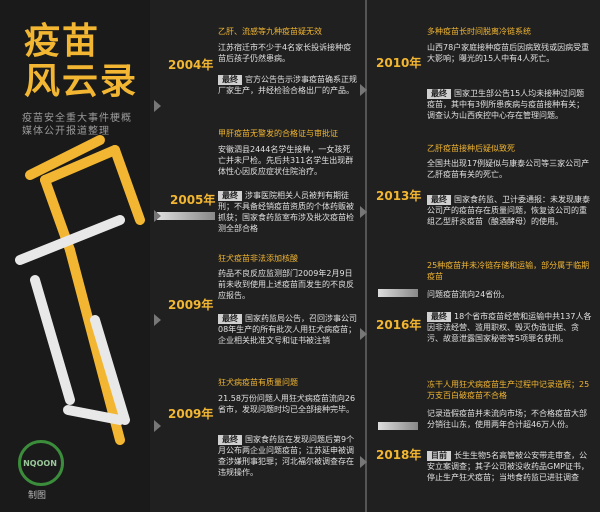 The image size is (600, 512). What do you see at coordinates (193, 200) in the screenshot?
I see `year-label: 2005年` at bounding box center [193, 200].